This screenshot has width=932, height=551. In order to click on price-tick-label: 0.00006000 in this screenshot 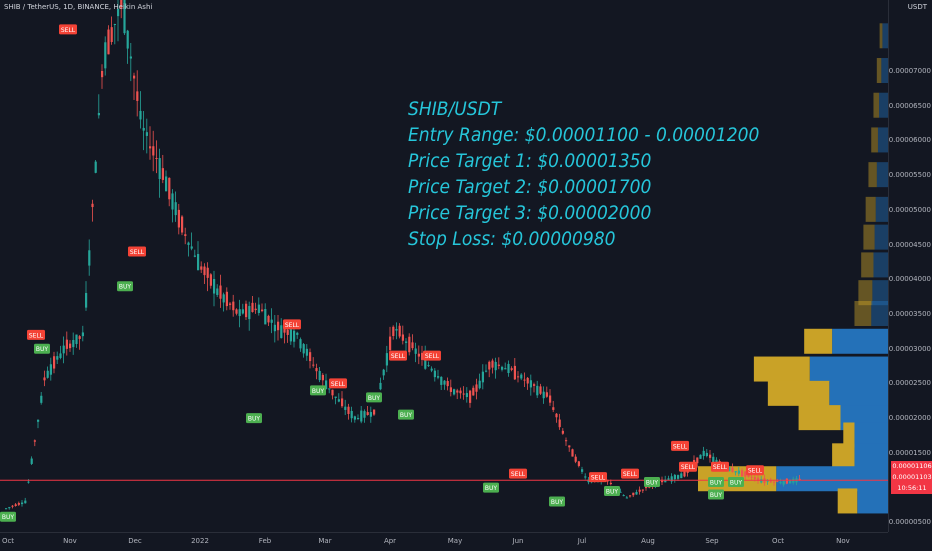, I will do `click(909, 140)`.